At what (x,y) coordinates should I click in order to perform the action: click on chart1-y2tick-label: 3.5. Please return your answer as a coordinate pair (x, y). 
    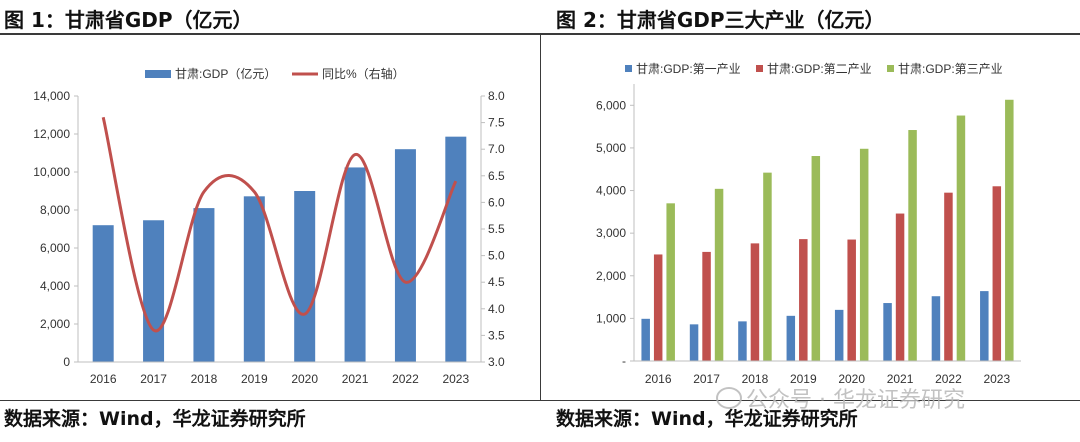
    Looking at the image, I should click on (496, 335).